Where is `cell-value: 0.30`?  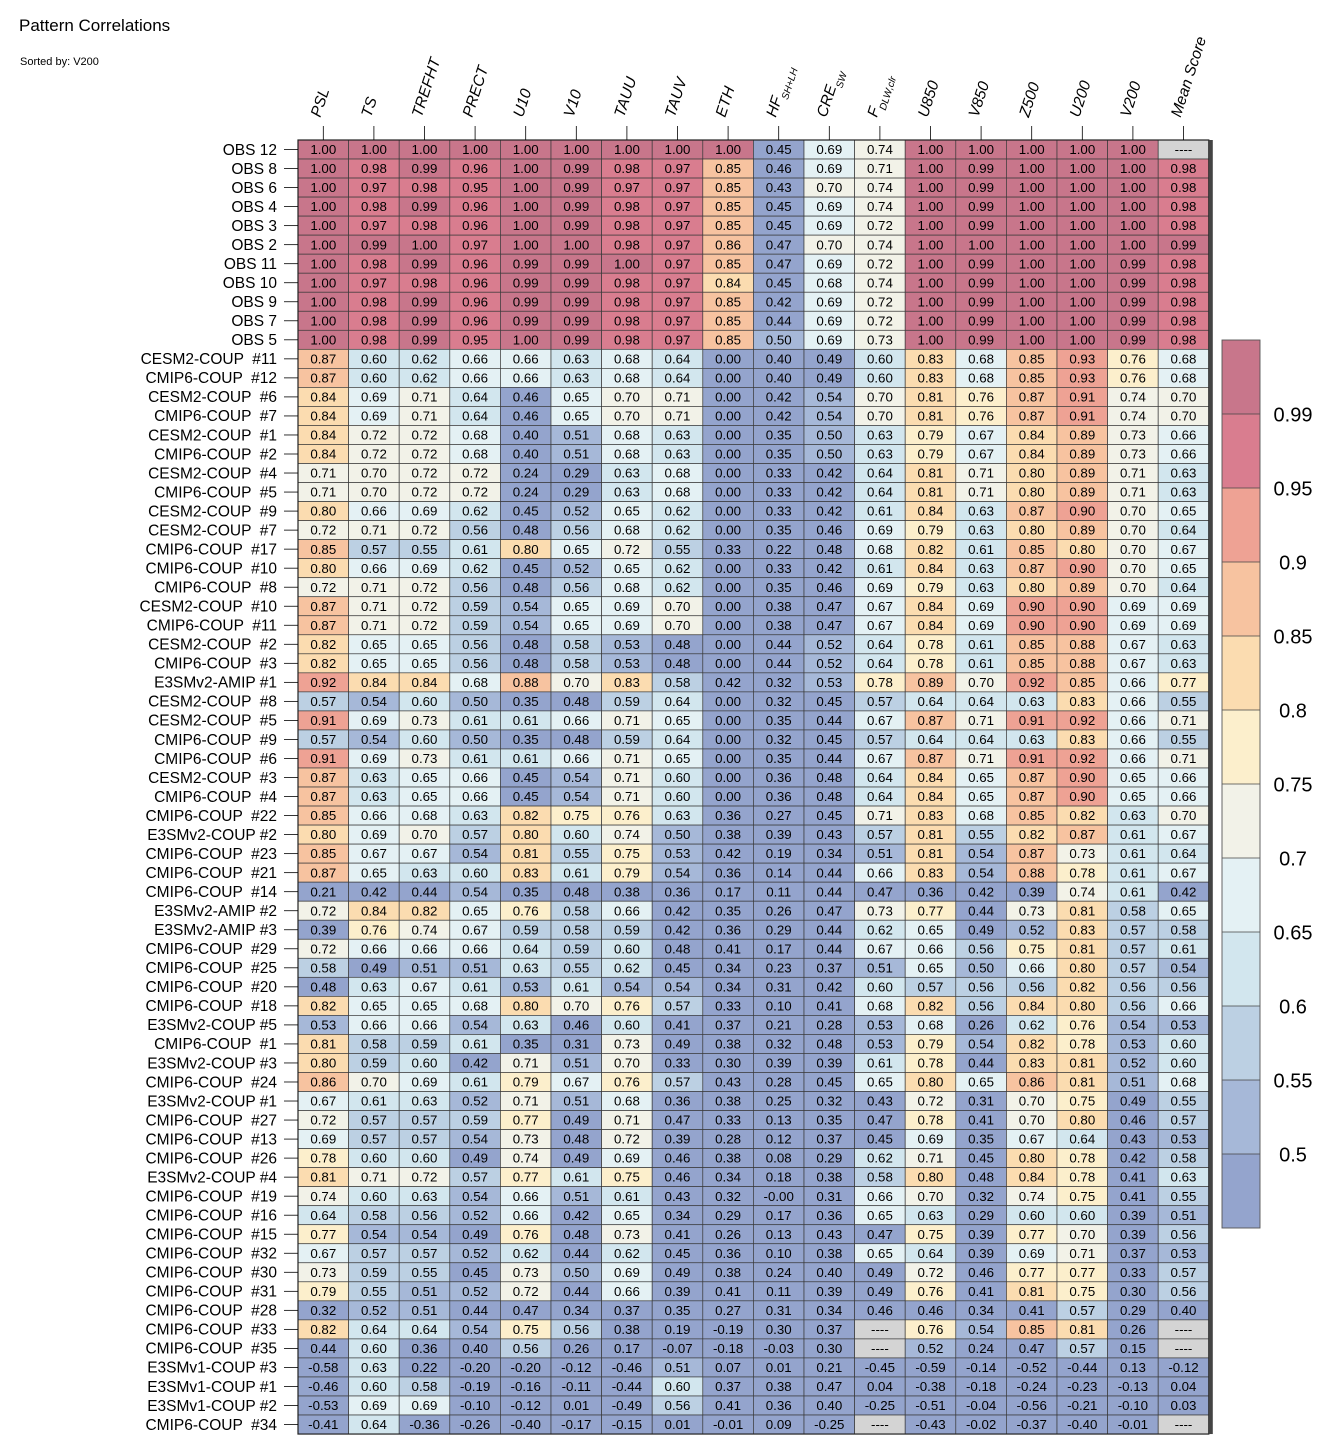 cell-value: 0.30 is located at coordinates (728, 1063).